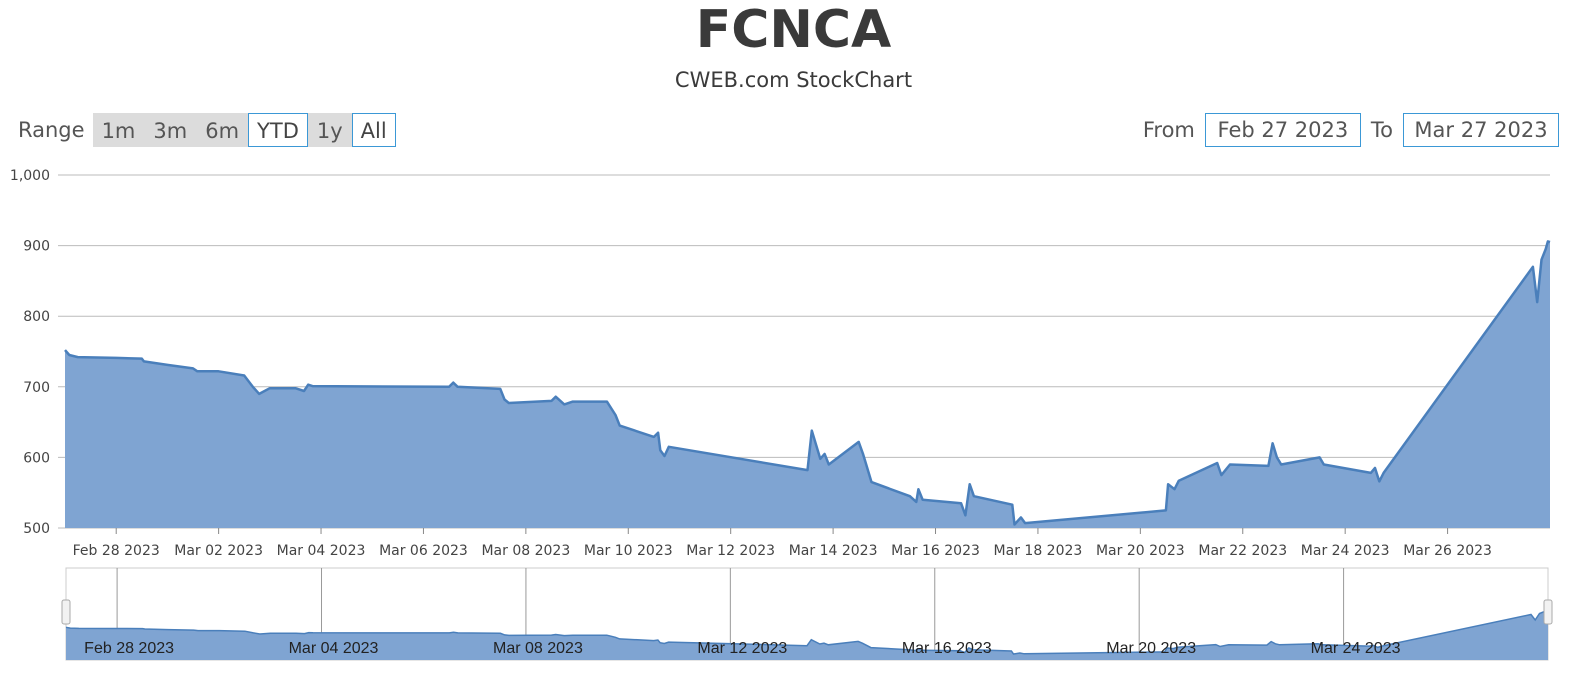  I want to click on range-button-ytd: YTD, so click(278, 130).